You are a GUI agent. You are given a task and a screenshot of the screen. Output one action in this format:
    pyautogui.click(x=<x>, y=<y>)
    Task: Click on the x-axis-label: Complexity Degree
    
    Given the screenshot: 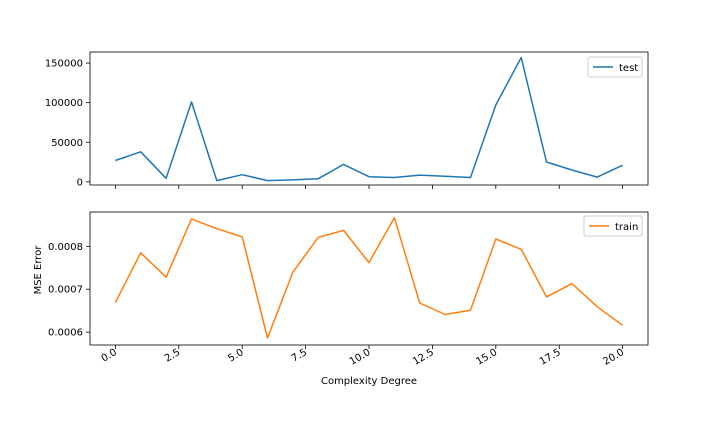 What is the action you would take?
    pyautogui.click(x=369, y=381)
    